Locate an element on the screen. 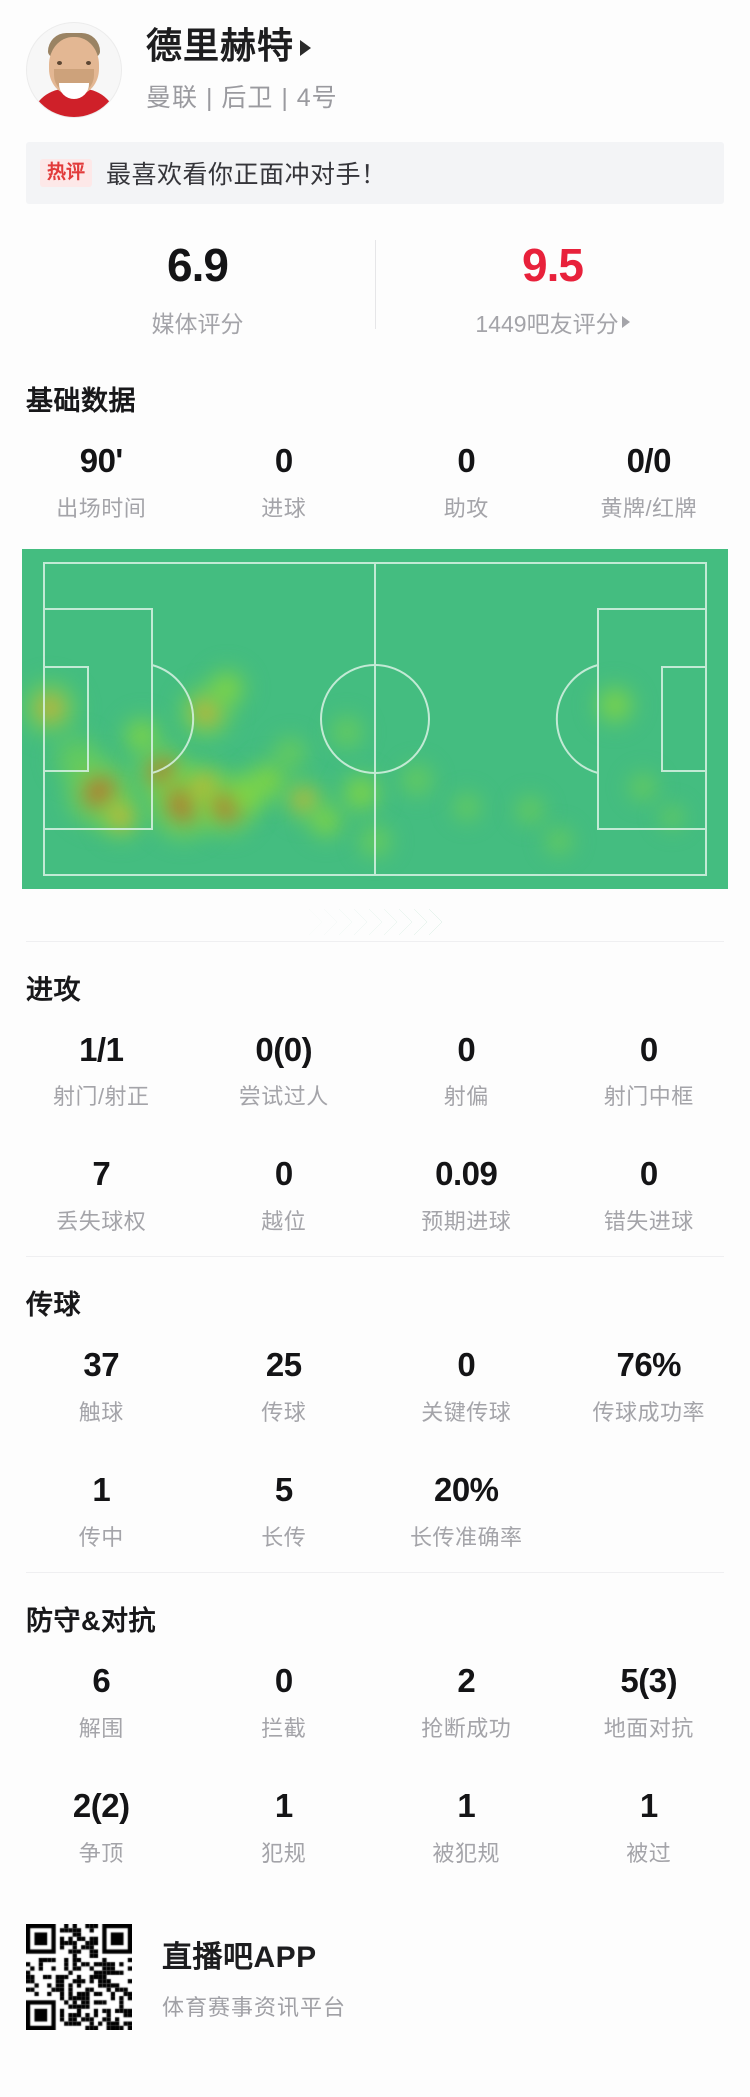 This screenshot has width=750, height=2097. stat-row-attack-2: 7 丢失球权 0 越位 0.09 预期进球 0 错失进球 is located at coordinates (375, 1193).